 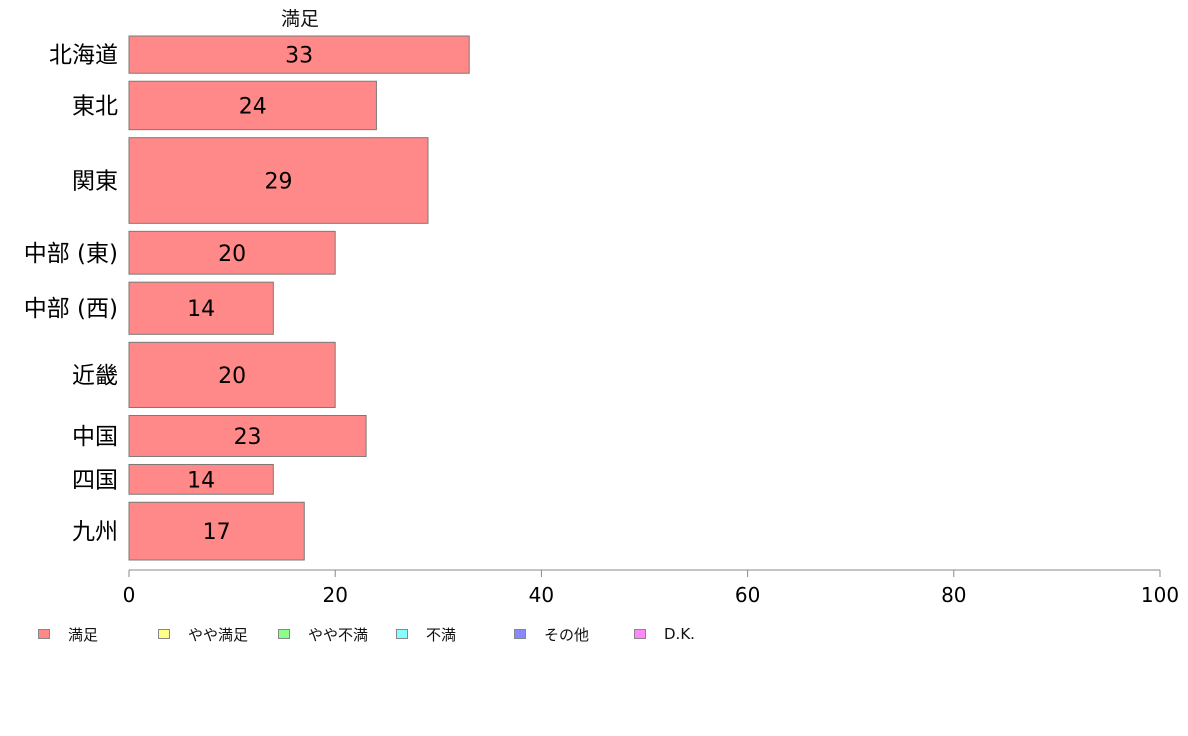 I want to click on data-label: 29, so click(x=278, y=182).